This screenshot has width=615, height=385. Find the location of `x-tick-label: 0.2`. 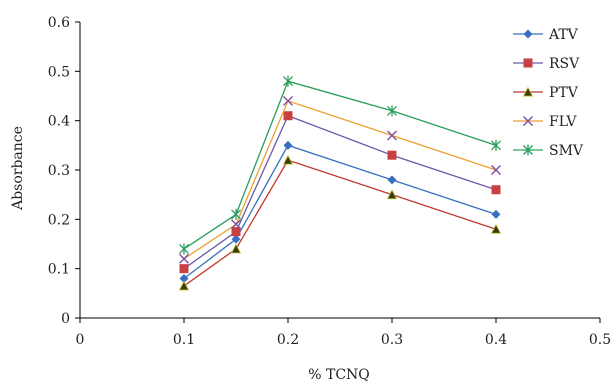

x-tick-label: 0.2 is located at coordinates (288, 340).